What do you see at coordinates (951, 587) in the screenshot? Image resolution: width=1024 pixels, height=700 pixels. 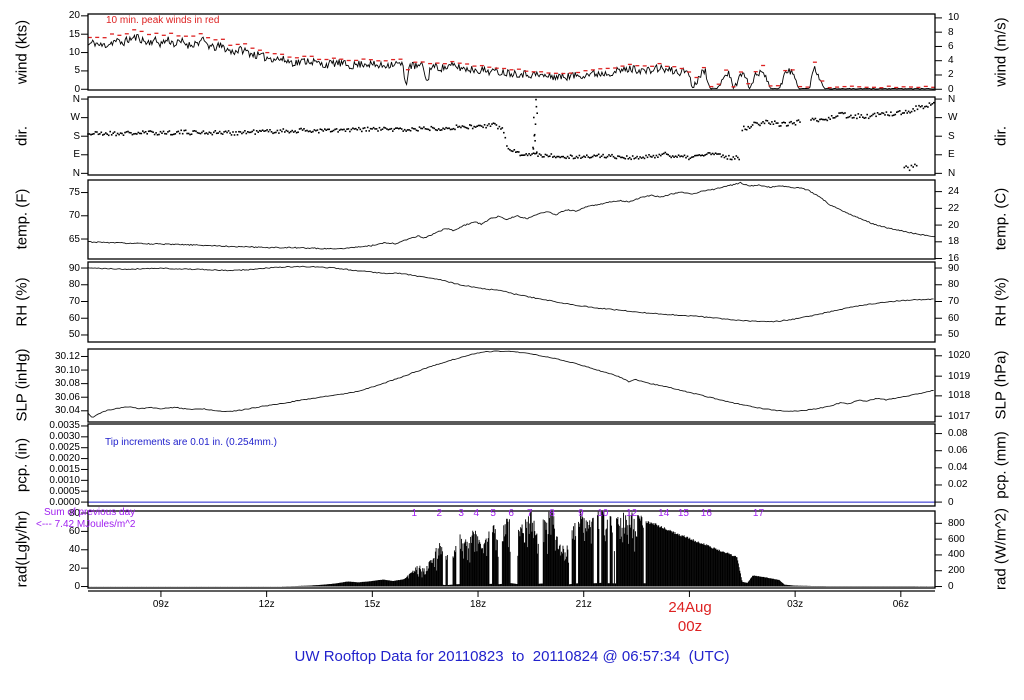 I see `rad-ytick-right-0: 0` at bounding box center [951, 587].